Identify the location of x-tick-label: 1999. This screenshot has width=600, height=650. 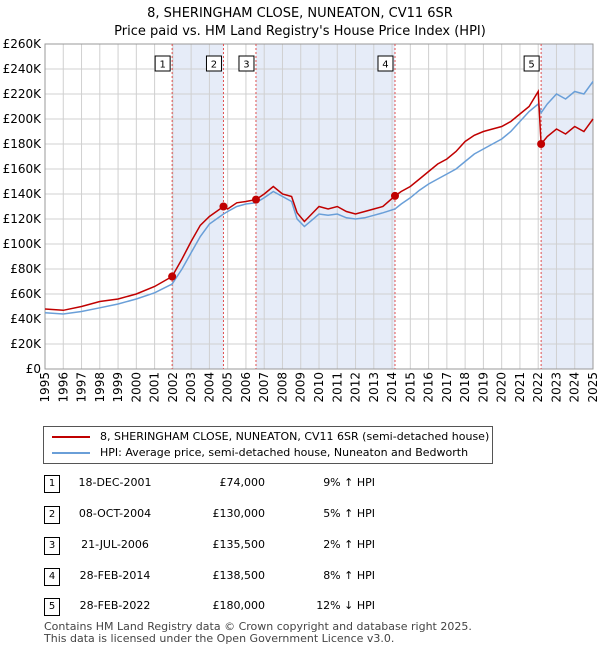
(118, 387).